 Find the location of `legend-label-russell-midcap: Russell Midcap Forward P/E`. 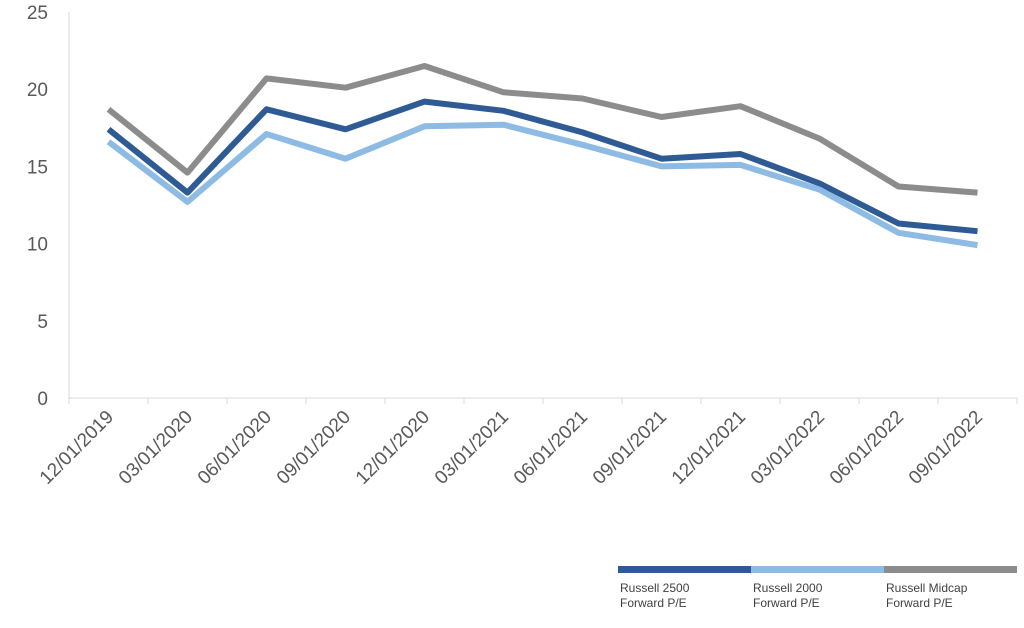

legend-label-russell-midcap: Russell Midcap Forward P/E is located at coordinates (927, 595).